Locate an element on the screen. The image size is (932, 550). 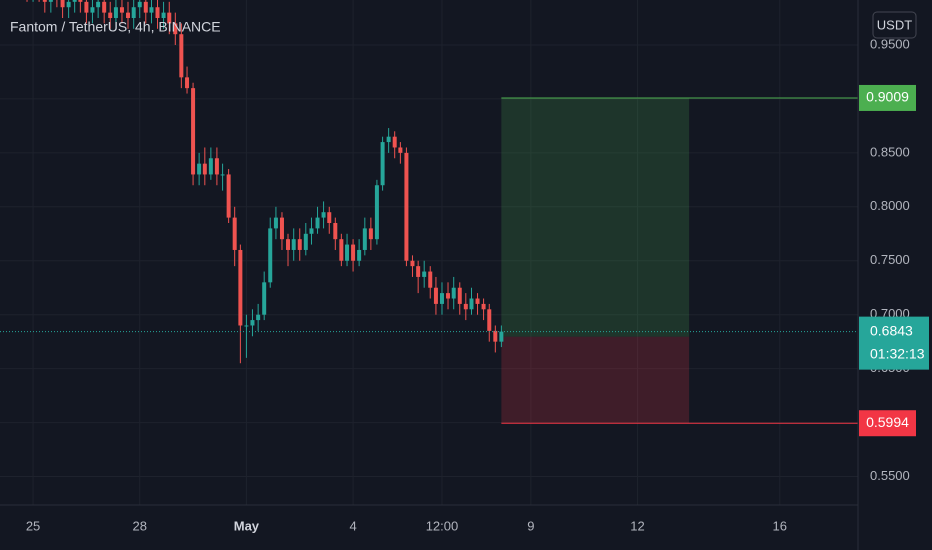
currency-box is located at coordinates (894, 25).